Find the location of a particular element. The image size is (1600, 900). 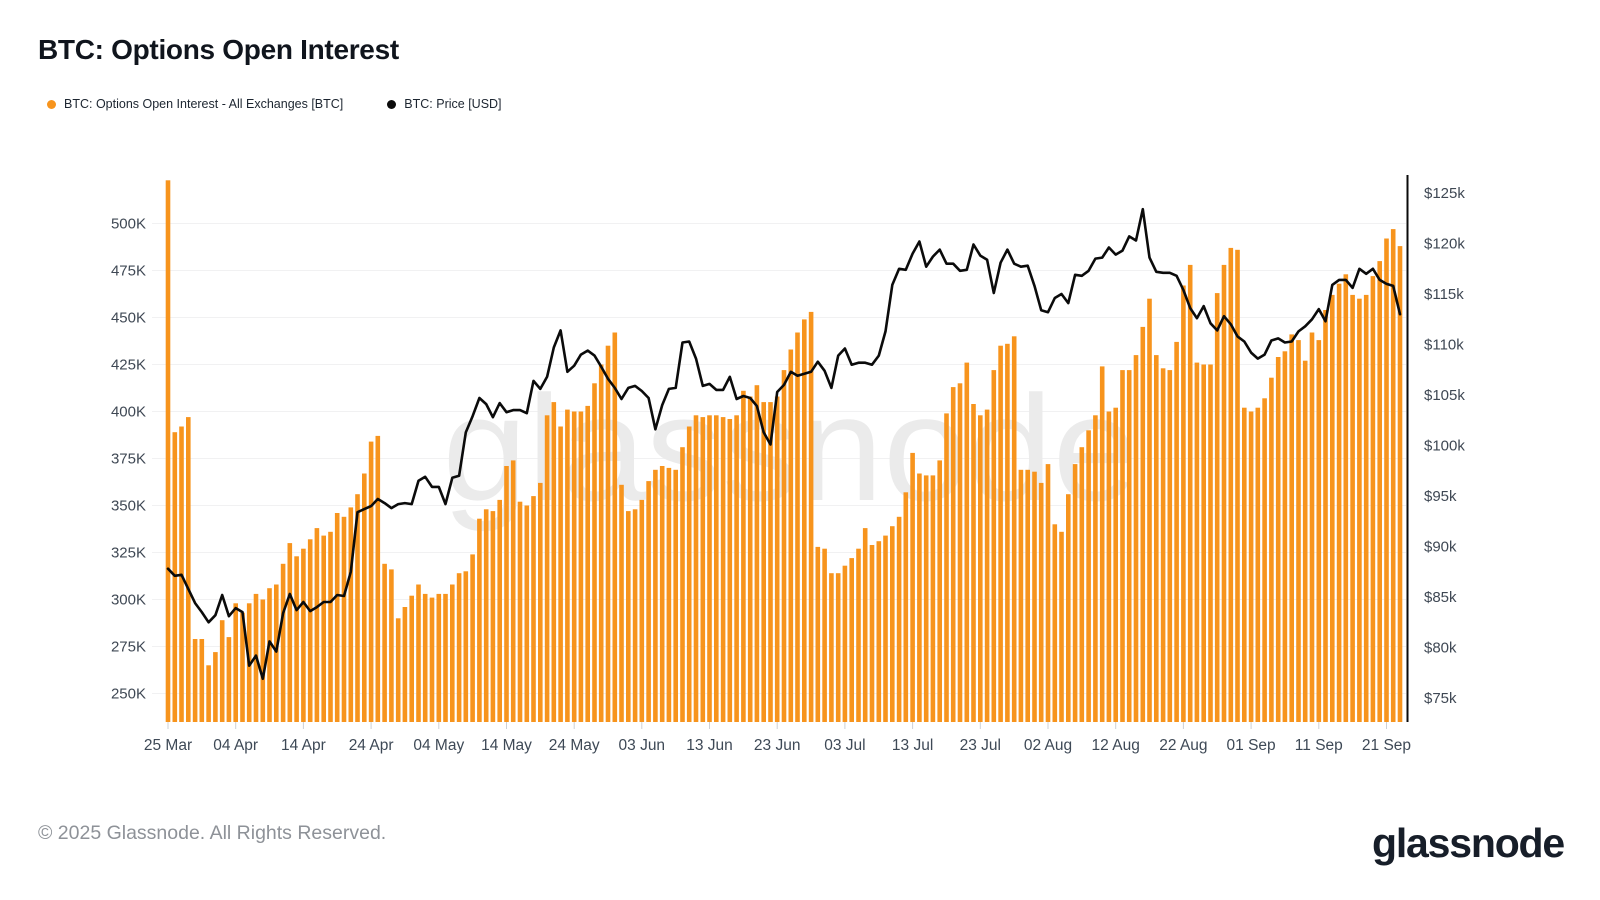

svg-text: 24 May is located at coordinates (574, 745).